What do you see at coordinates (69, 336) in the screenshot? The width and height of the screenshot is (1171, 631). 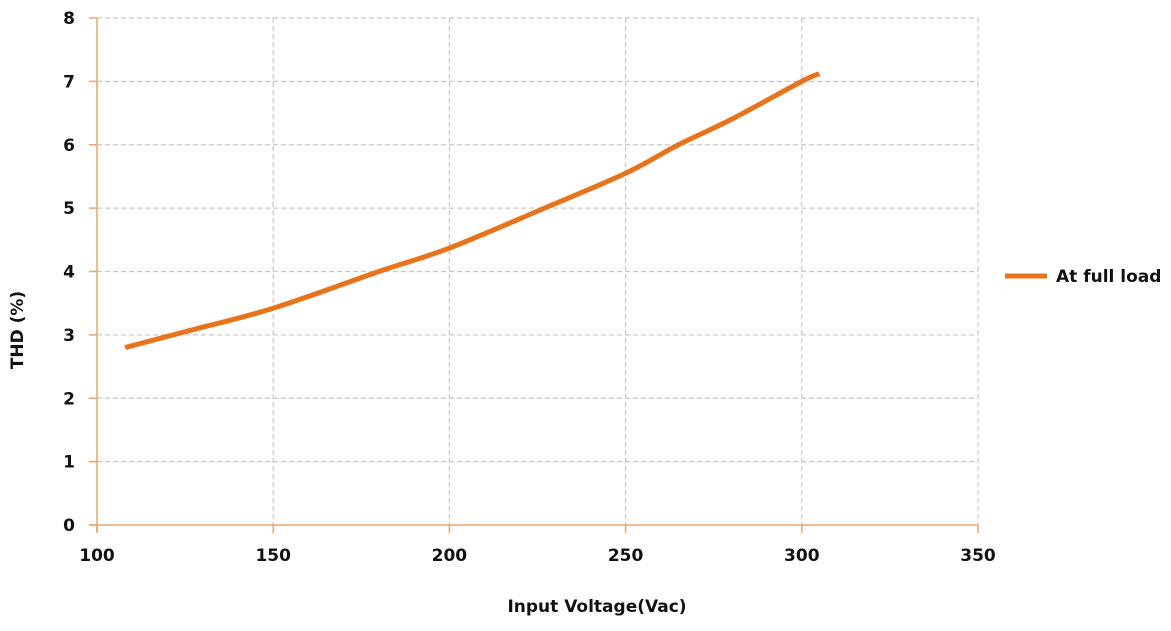 I see `y-tick-label: 3` at bounding box center [69, 336].